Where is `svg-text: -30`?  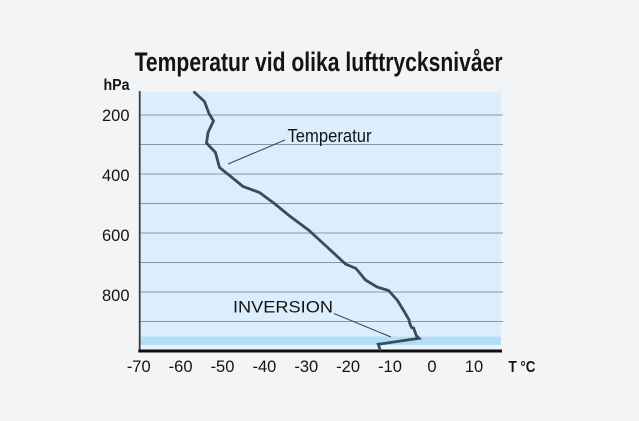
svg-text: -30 is located at coordinates (306, 367).